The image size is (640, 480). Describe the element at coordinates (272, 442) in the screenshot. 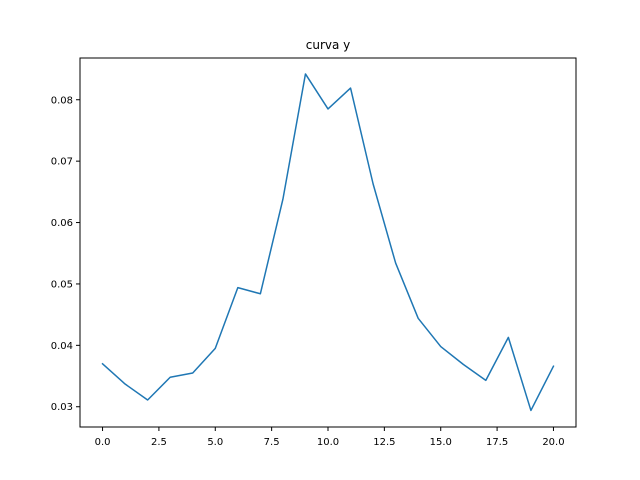

I see `x-tick-label: 7.5` at that location.